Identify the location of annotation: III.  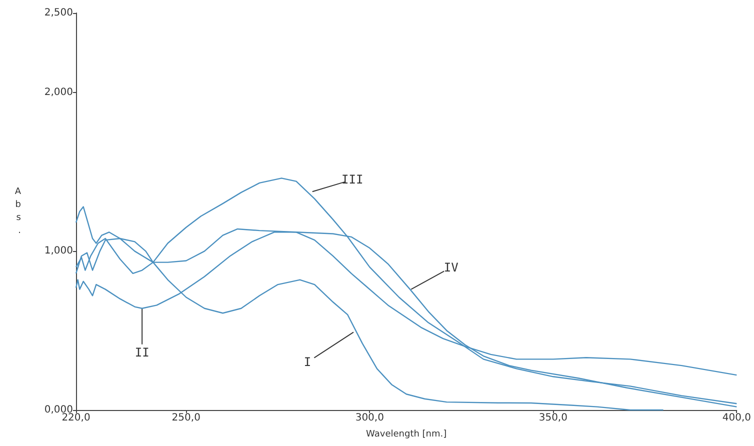
(353, 179).